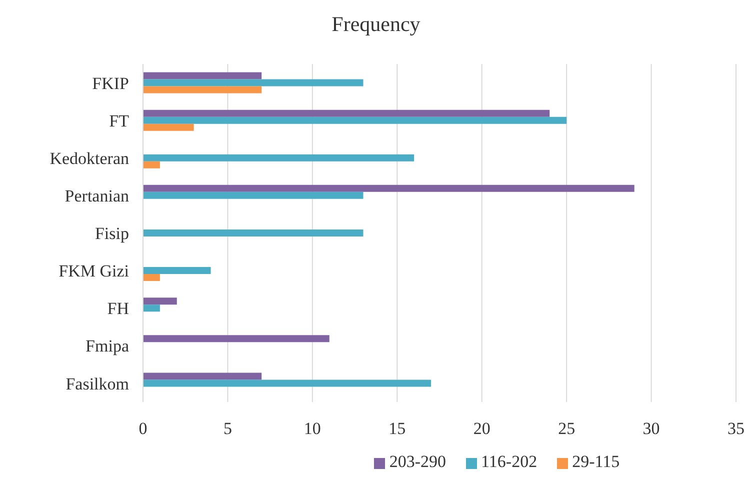  What do you see at coordinates (108, 346) in the screenshot?
I see `y-tick-label: Fmipa` at bounding box center [108, 346].